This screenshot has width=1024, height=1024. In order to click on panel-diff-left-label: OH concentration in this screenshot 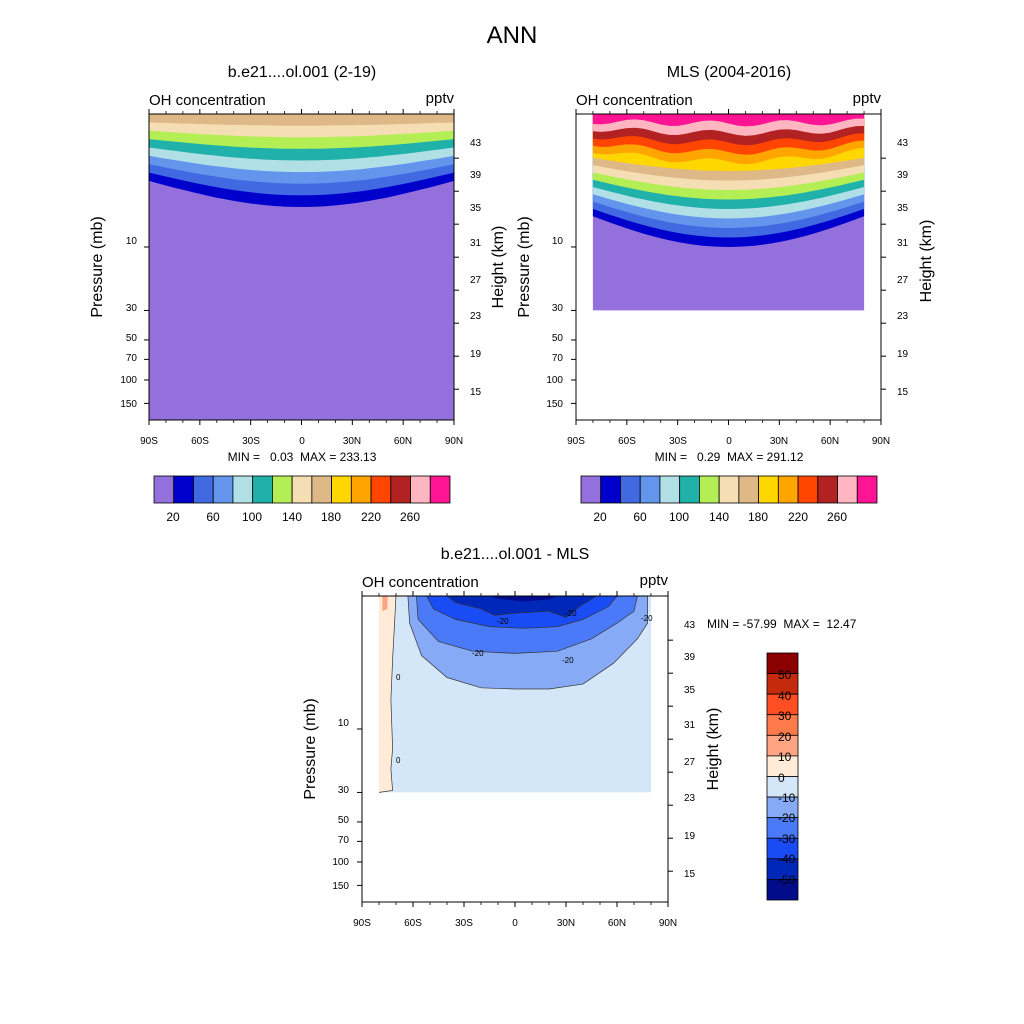, I will do `click(420, 582)`.